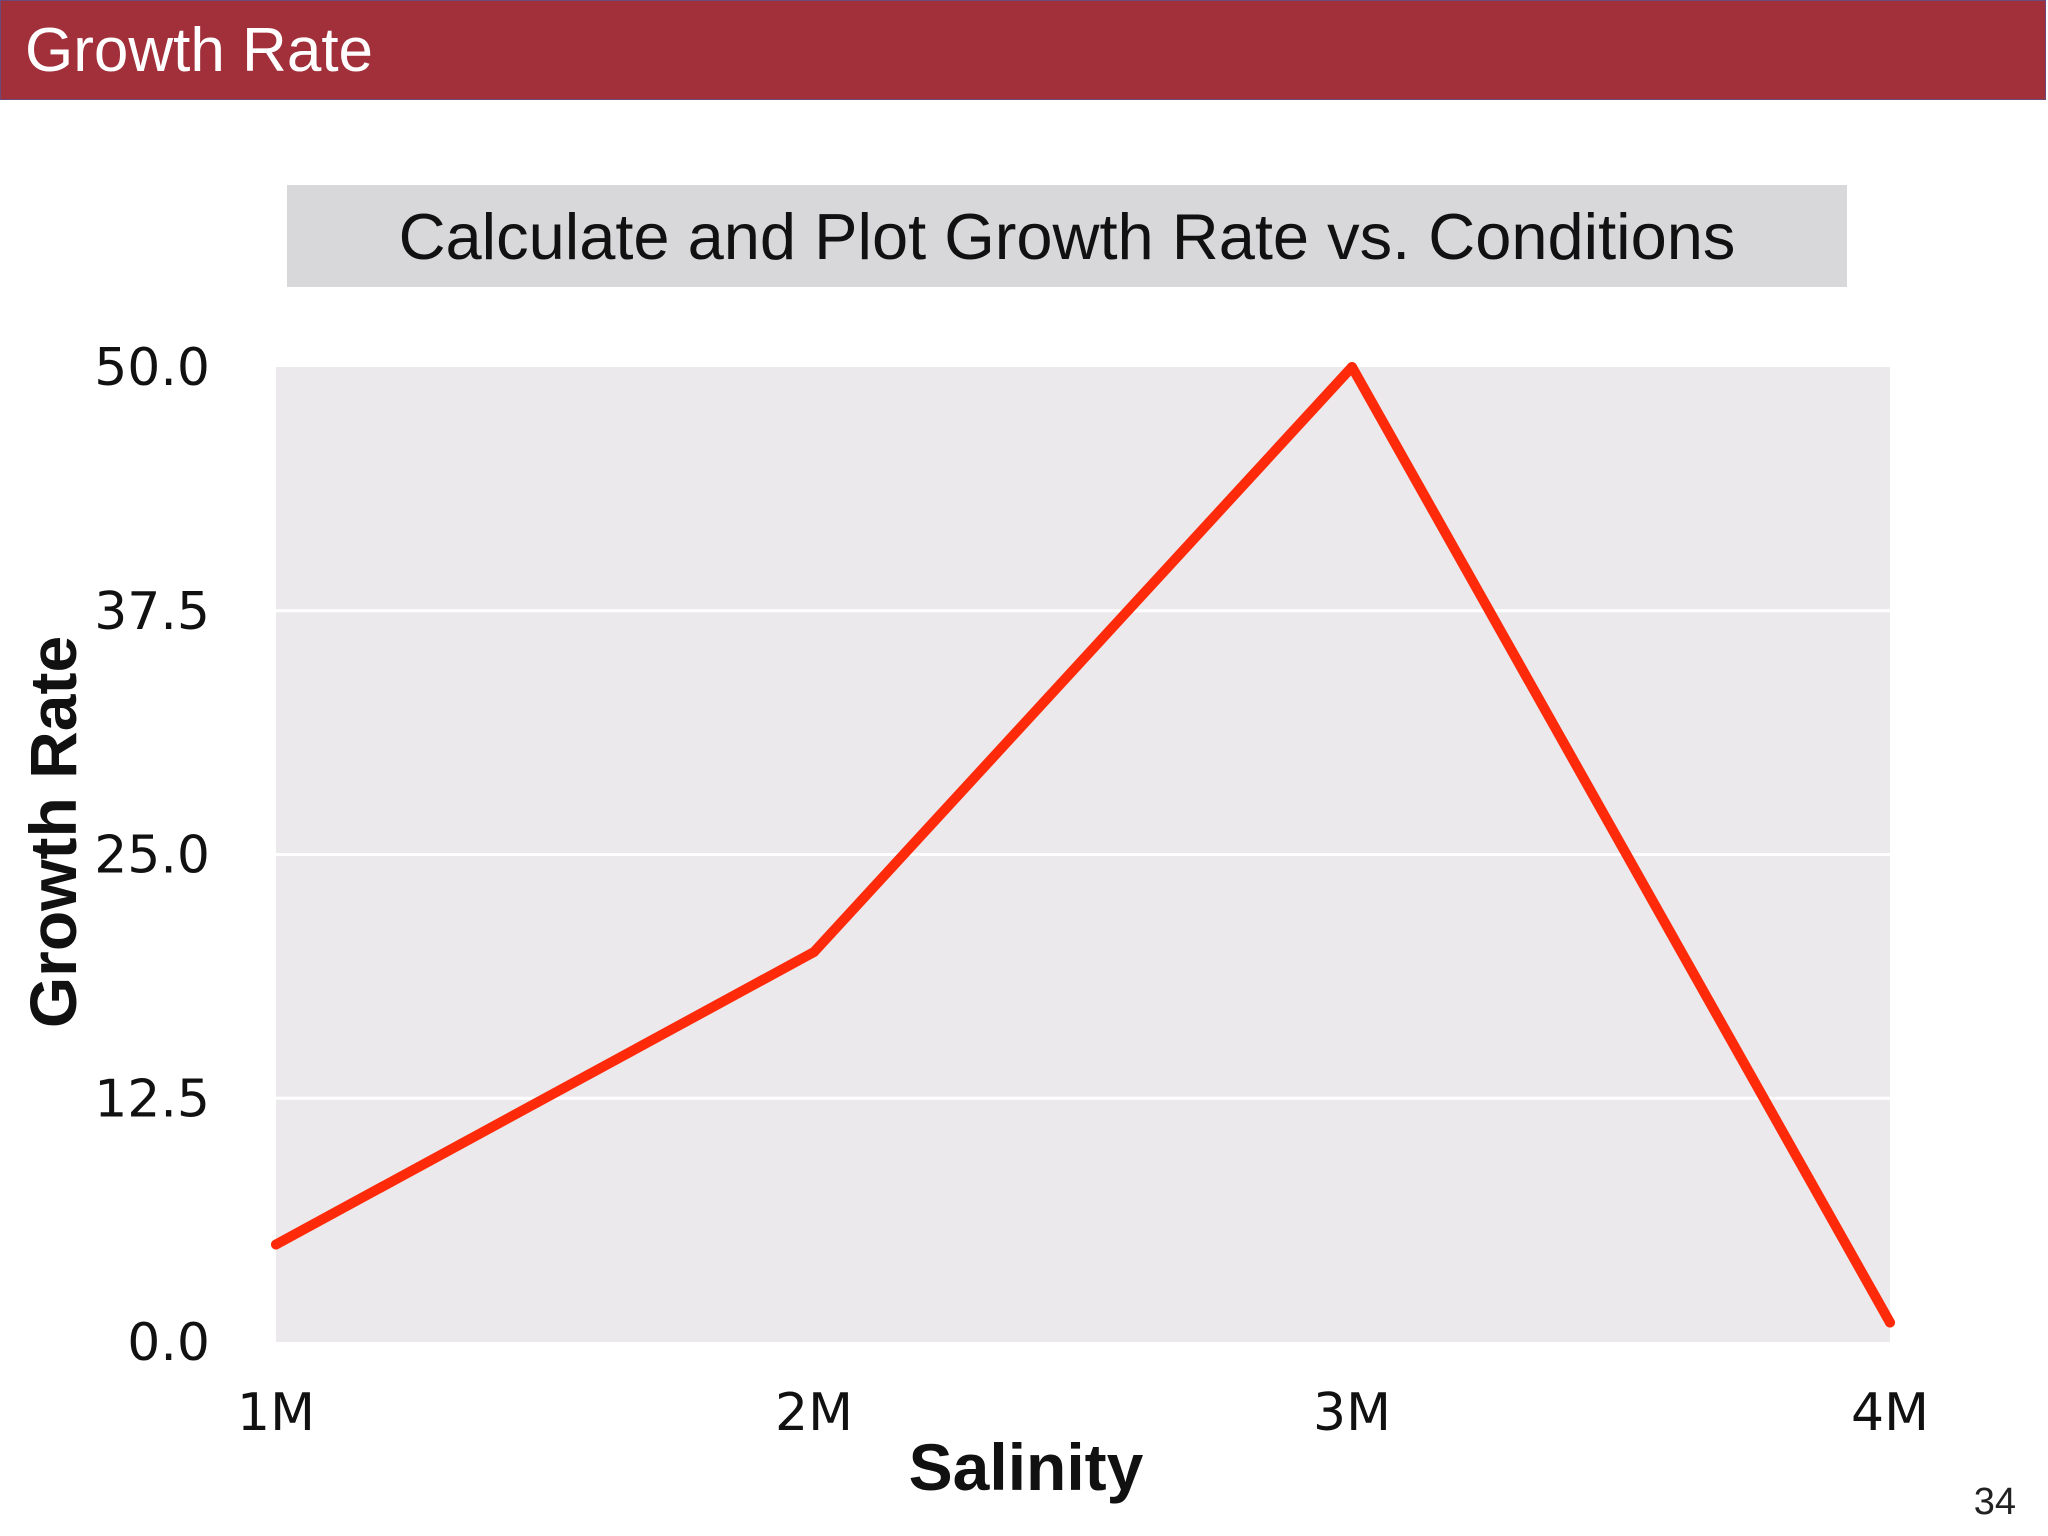 The height and width of the screenshot is (1536, 2048). I want to click on y-tick-label: 12.5, so click(152, 1099).